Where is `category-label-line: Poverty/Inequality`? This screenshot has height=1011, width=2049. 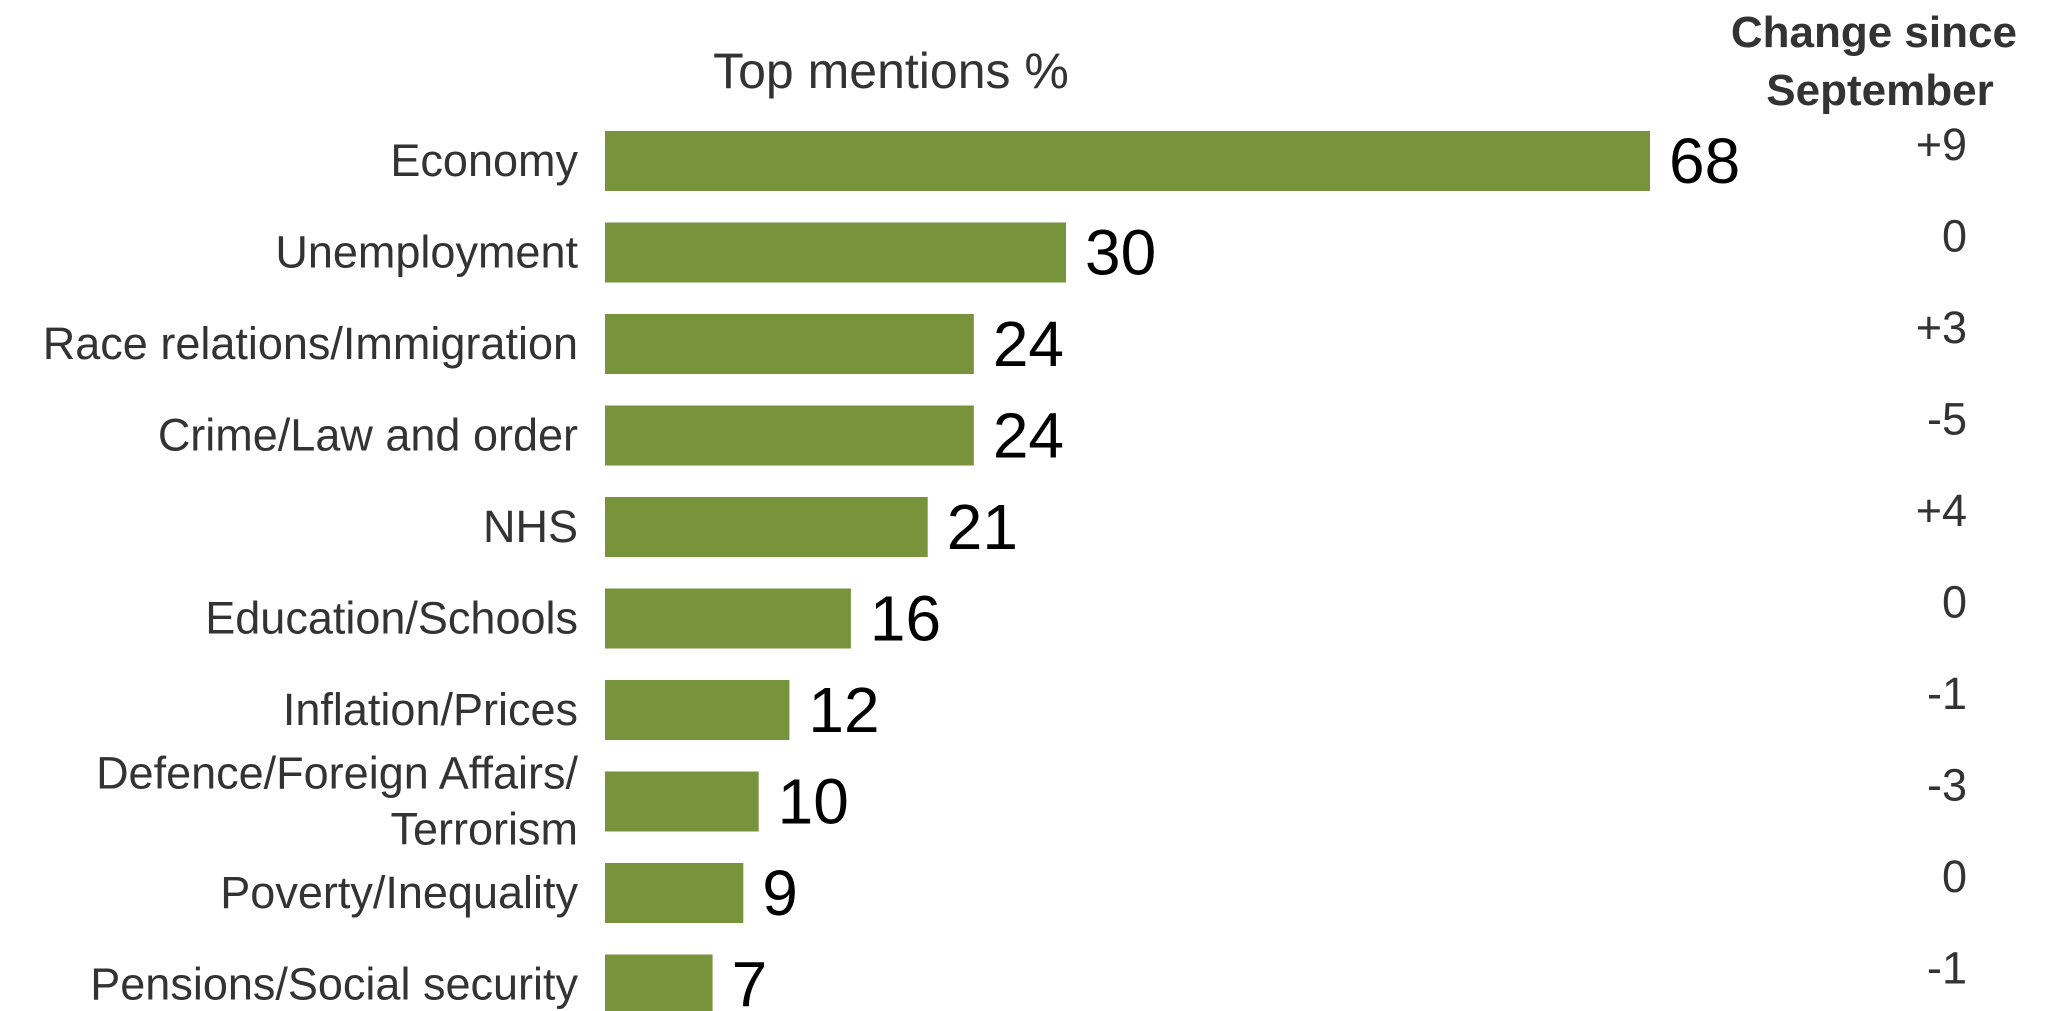 category-label-line: Poverty/Inequality is located at coordinates (399, 892).